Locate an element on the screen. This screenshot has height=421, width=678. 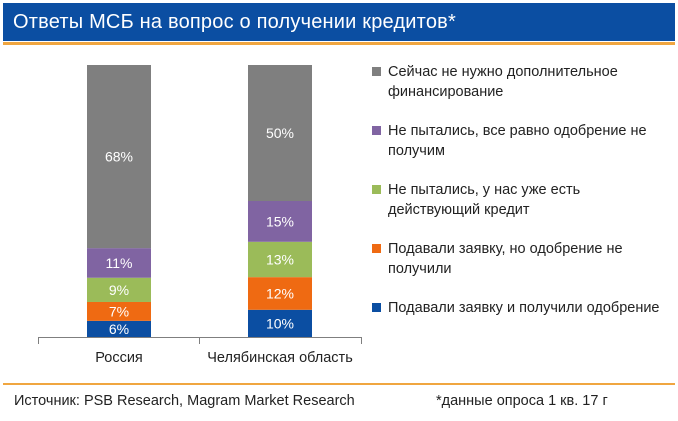
footer-divider is located at coordinates (339, 384).